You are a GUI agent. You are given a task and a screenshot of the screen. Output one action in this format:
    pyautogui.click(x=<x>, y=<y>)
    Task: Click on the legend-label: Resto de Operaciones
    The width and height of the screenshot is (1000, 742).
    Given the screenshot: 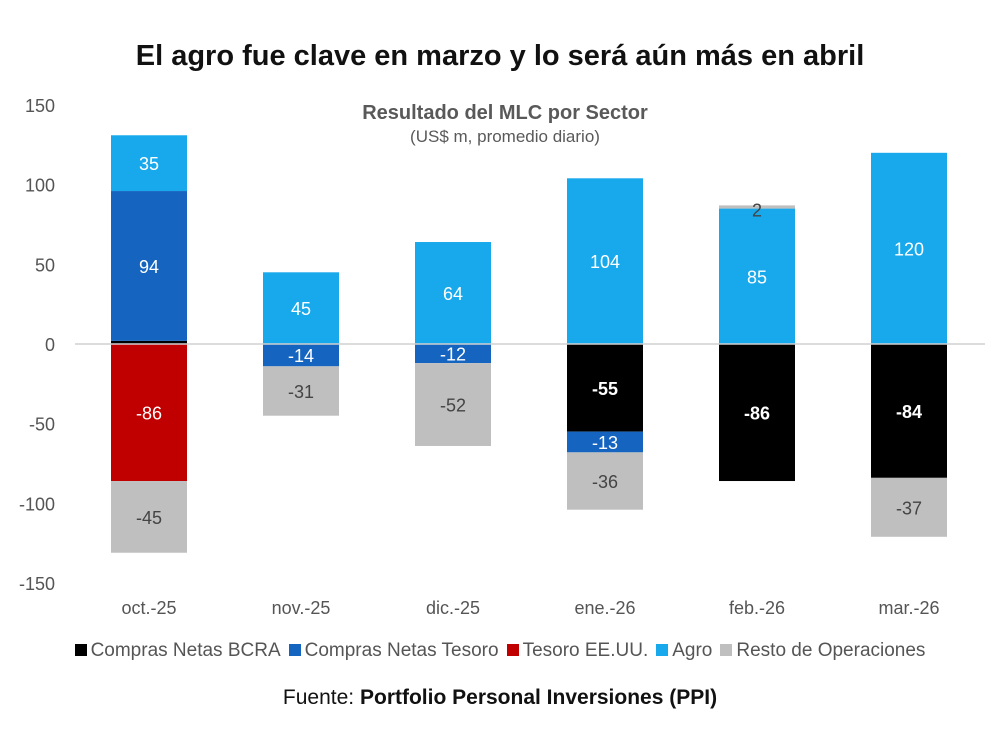 What is the action you would take?
    pyautogui.click(x=831, y=650)
    